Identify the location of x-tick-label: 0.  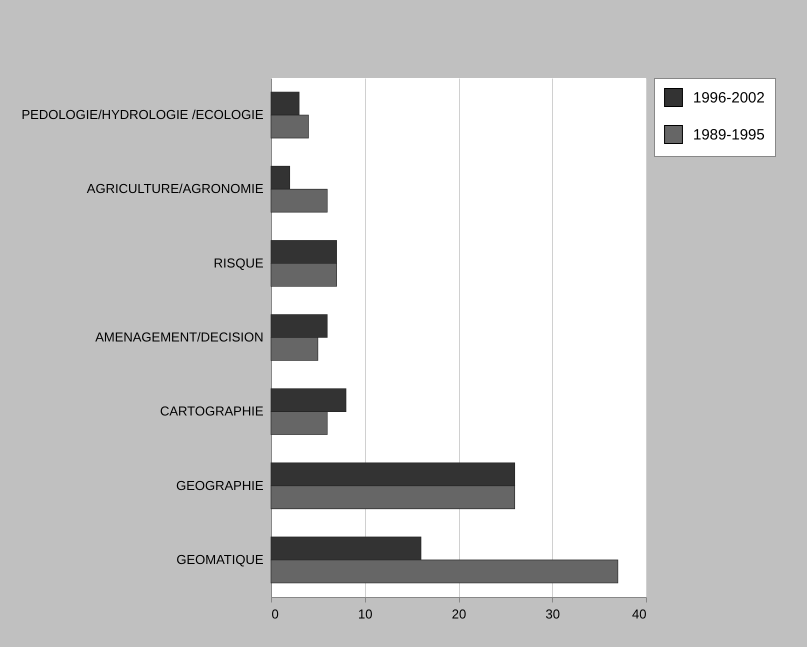
(275, 614).